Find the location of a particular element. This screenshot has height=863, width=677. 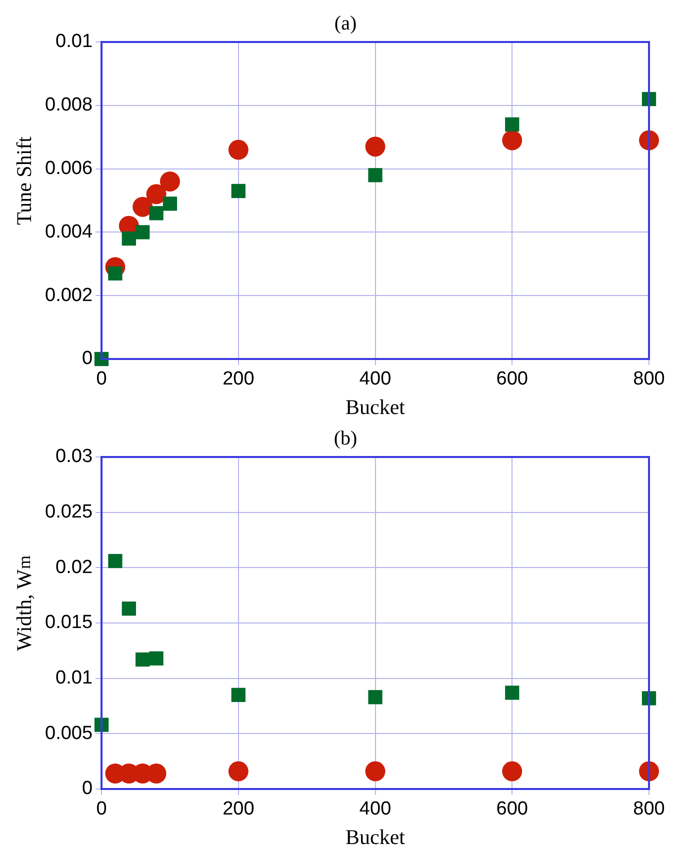

y-tick-label: 0.02 is located at coordinates (74, 567).